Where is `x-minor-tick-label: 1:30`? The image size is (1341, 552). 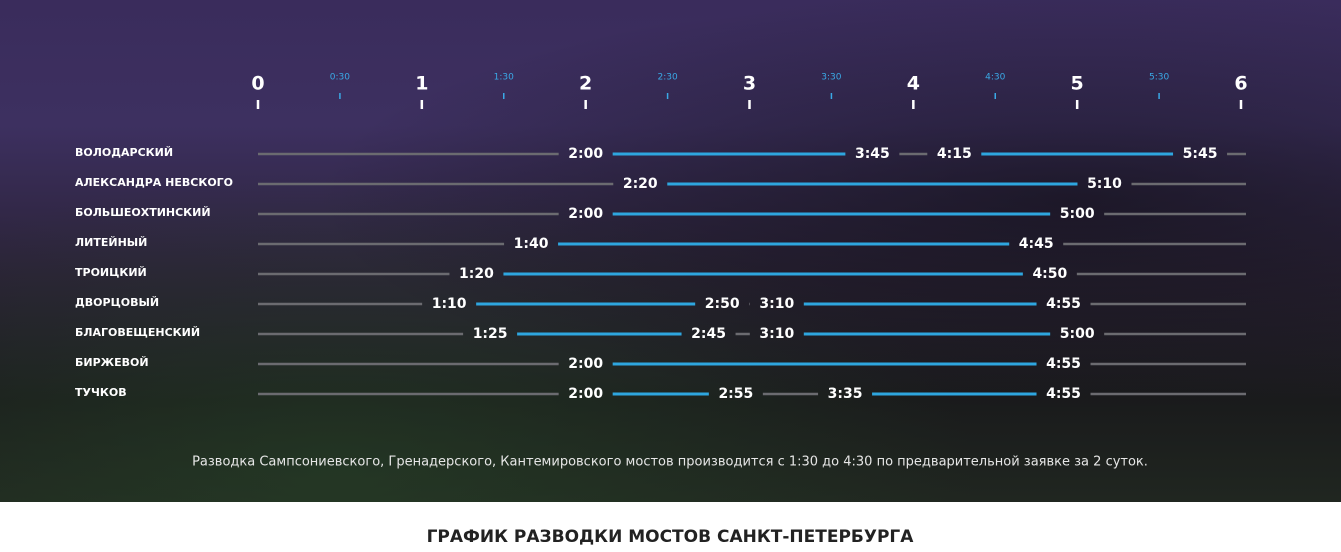 x-minor-tick-label: 1:30 is located at coordinates (504, 78).